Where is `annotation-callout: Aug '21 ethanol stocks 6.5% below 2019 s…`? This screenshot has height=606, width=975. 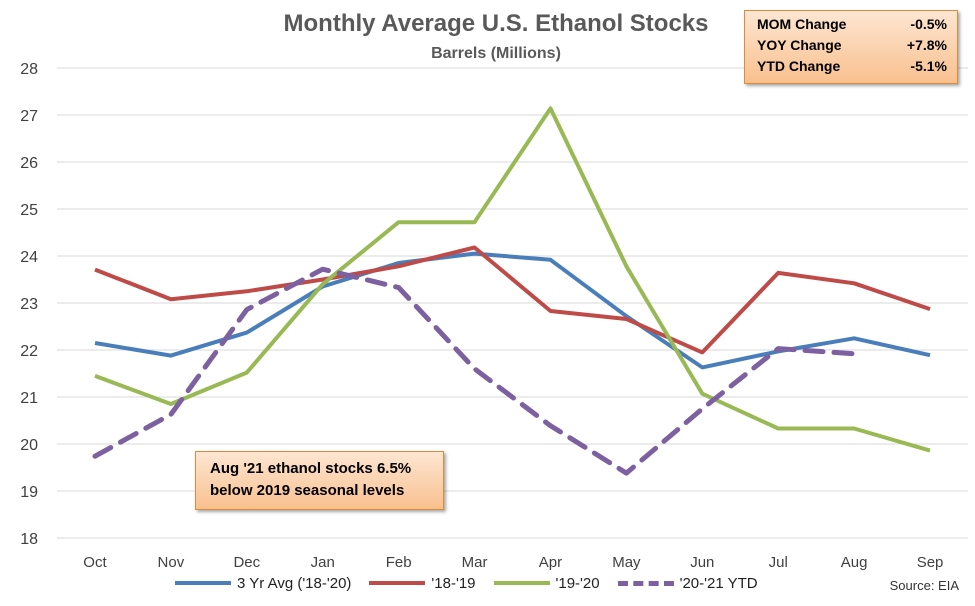 annotation-callout: Aug '21 ethanol stocks 6.5% below 2019 s… is located at coordinates (319, 480).